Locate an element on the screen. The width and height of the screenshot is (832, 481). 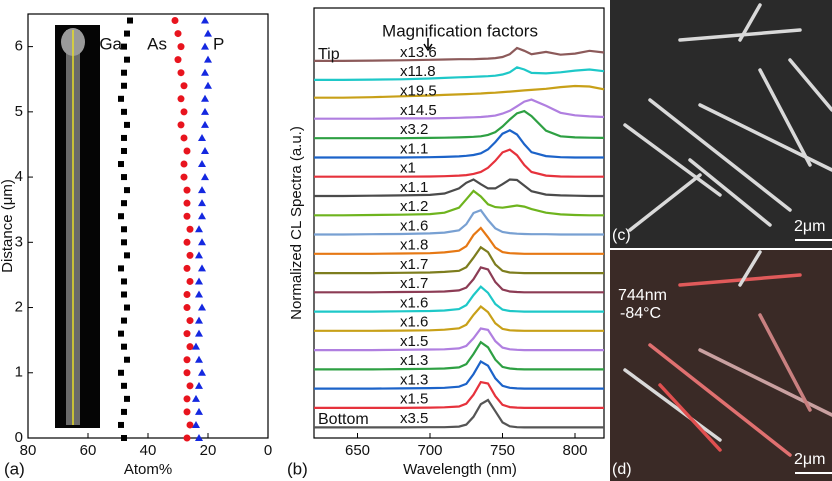
y-axis-title: Normalized CL Spectra (a.u.) is located at coordinates (296, 223).